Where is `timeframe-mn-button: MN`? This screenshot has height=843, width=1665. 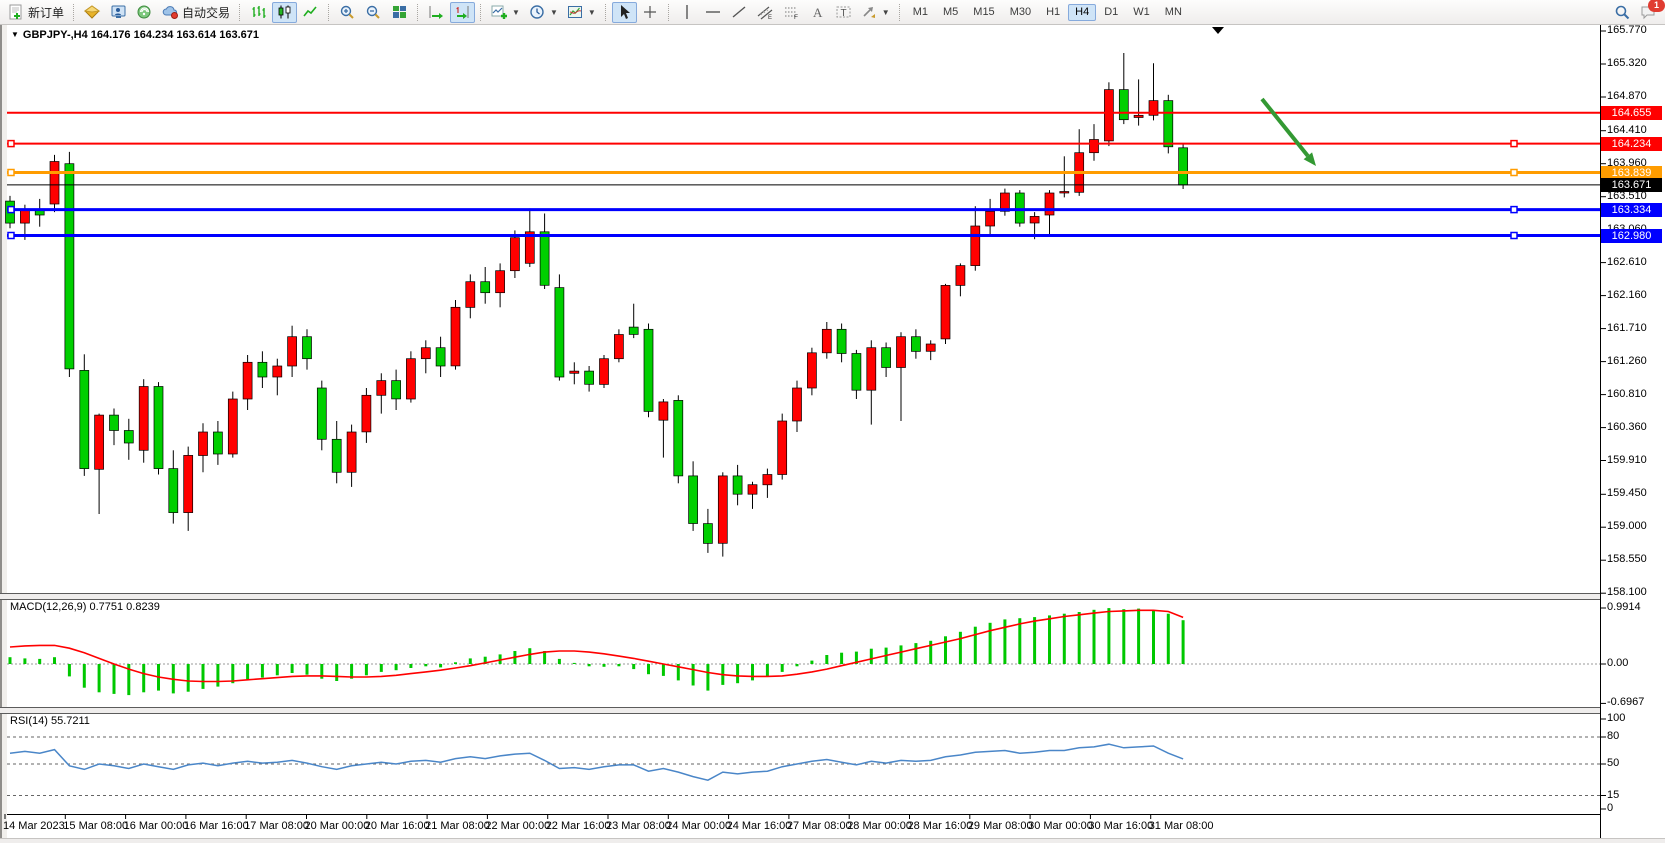
timeframe-mn-button: MN is located at coordinates (1173, 12).